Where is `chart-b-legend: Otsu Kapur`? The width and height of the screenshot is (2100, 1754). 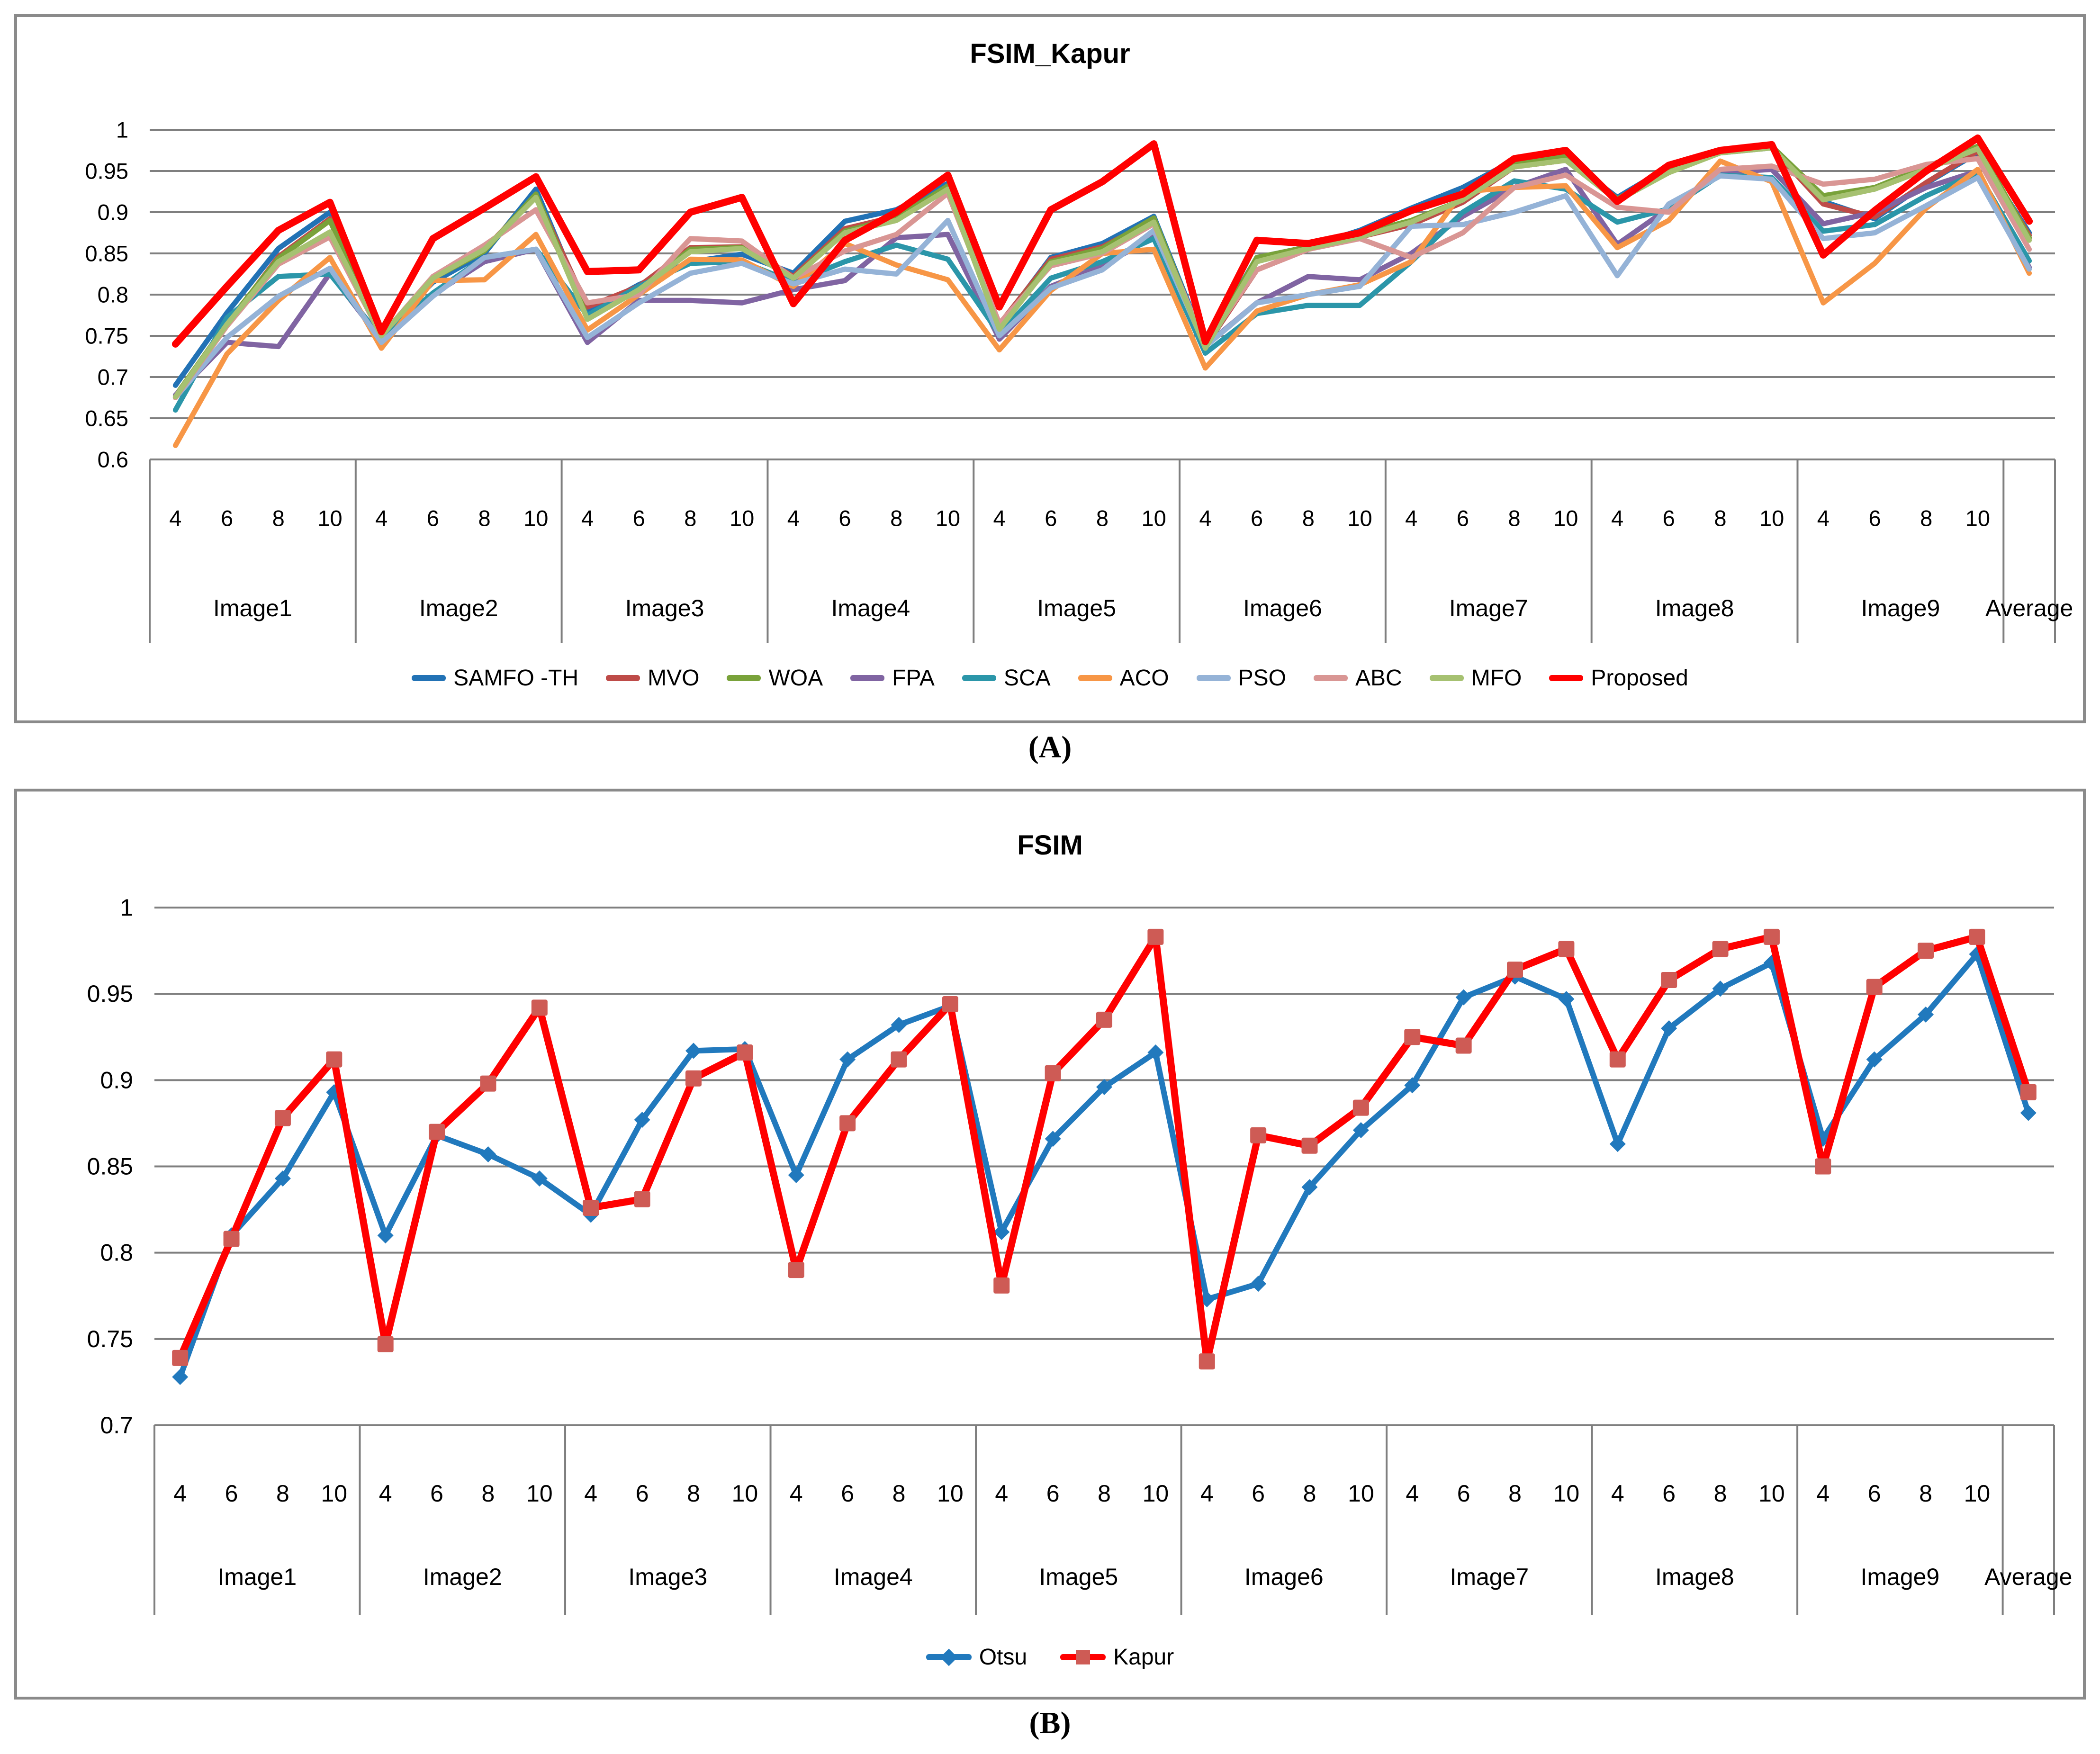
chart-b-legend: Otsu Kapur is located at coordinates (1050, 1657).